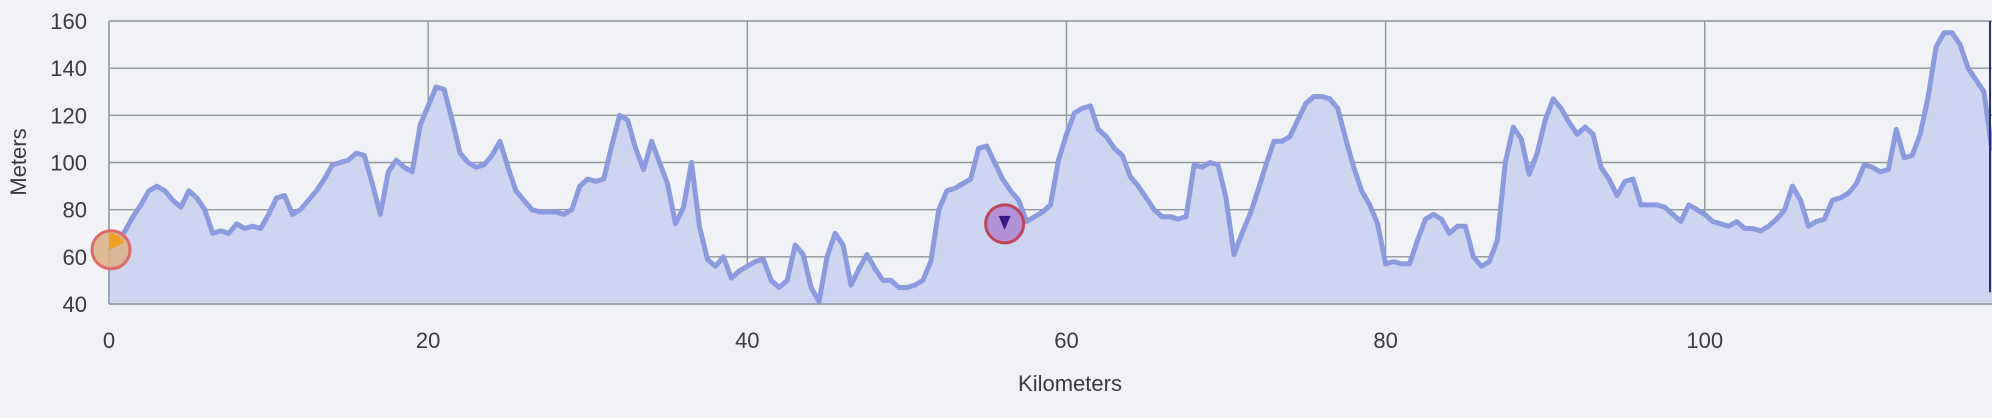  Describe the element at coordinates (75, 210) in the screenshot. I see `y-tick-label: 80` at that location.